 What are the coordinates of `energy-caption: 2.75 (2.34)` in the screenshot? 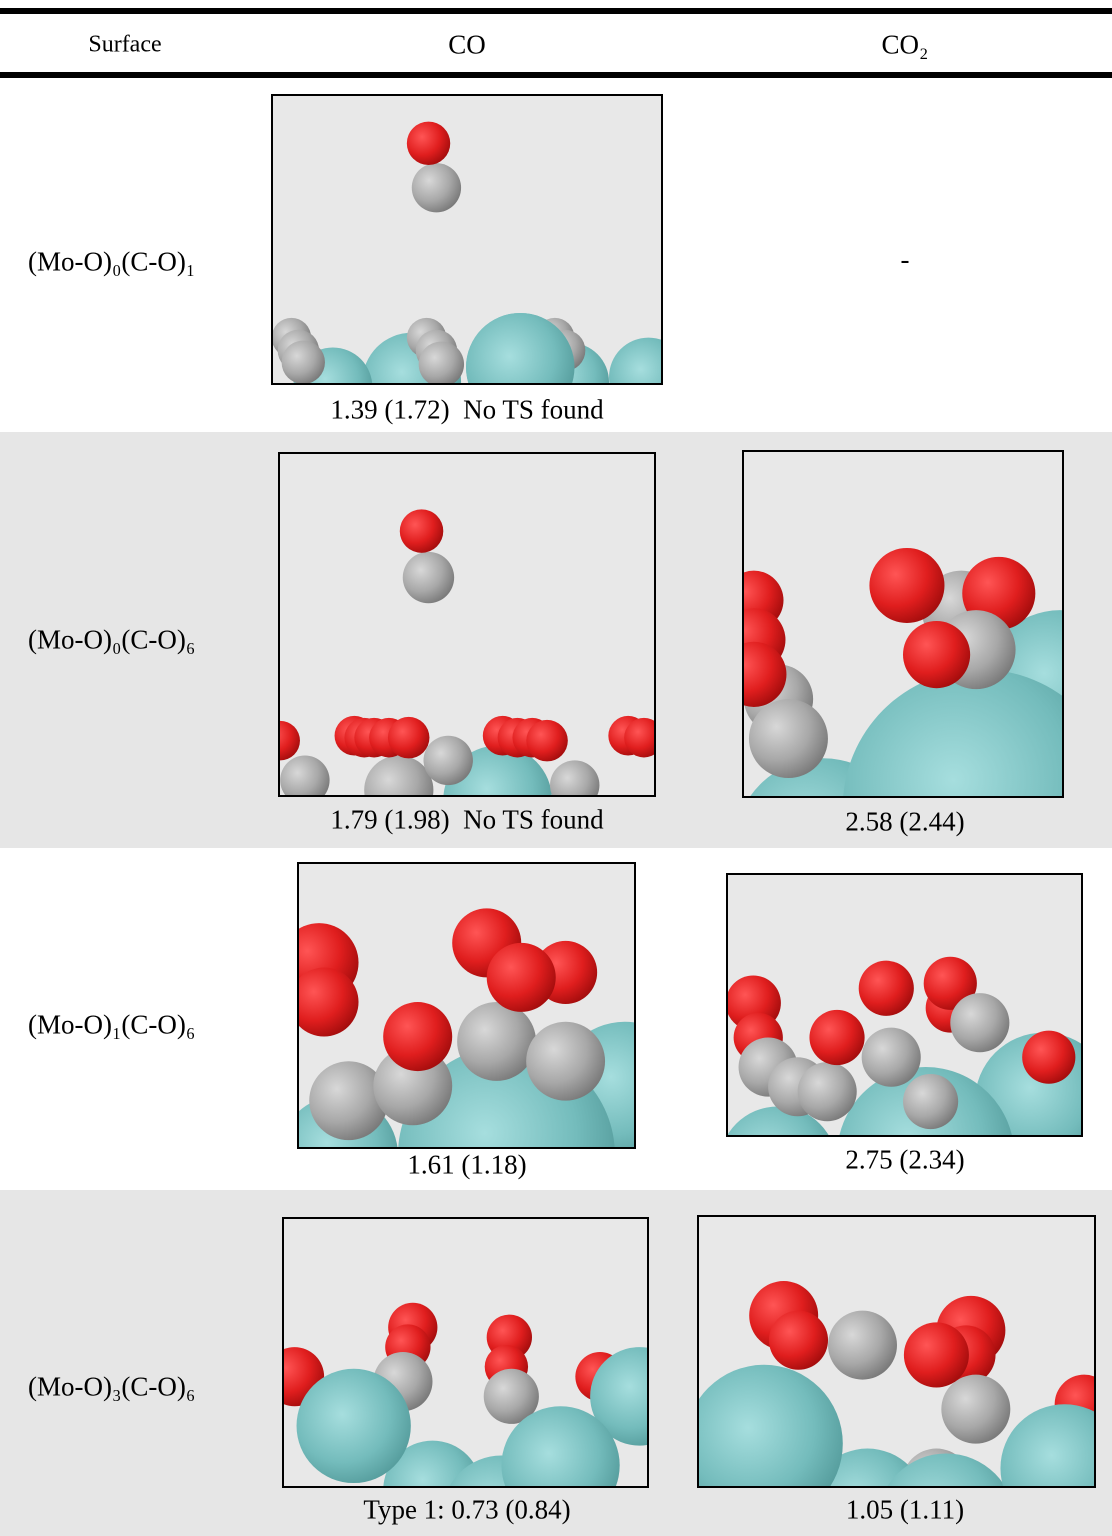 It's located at (905, 1159).